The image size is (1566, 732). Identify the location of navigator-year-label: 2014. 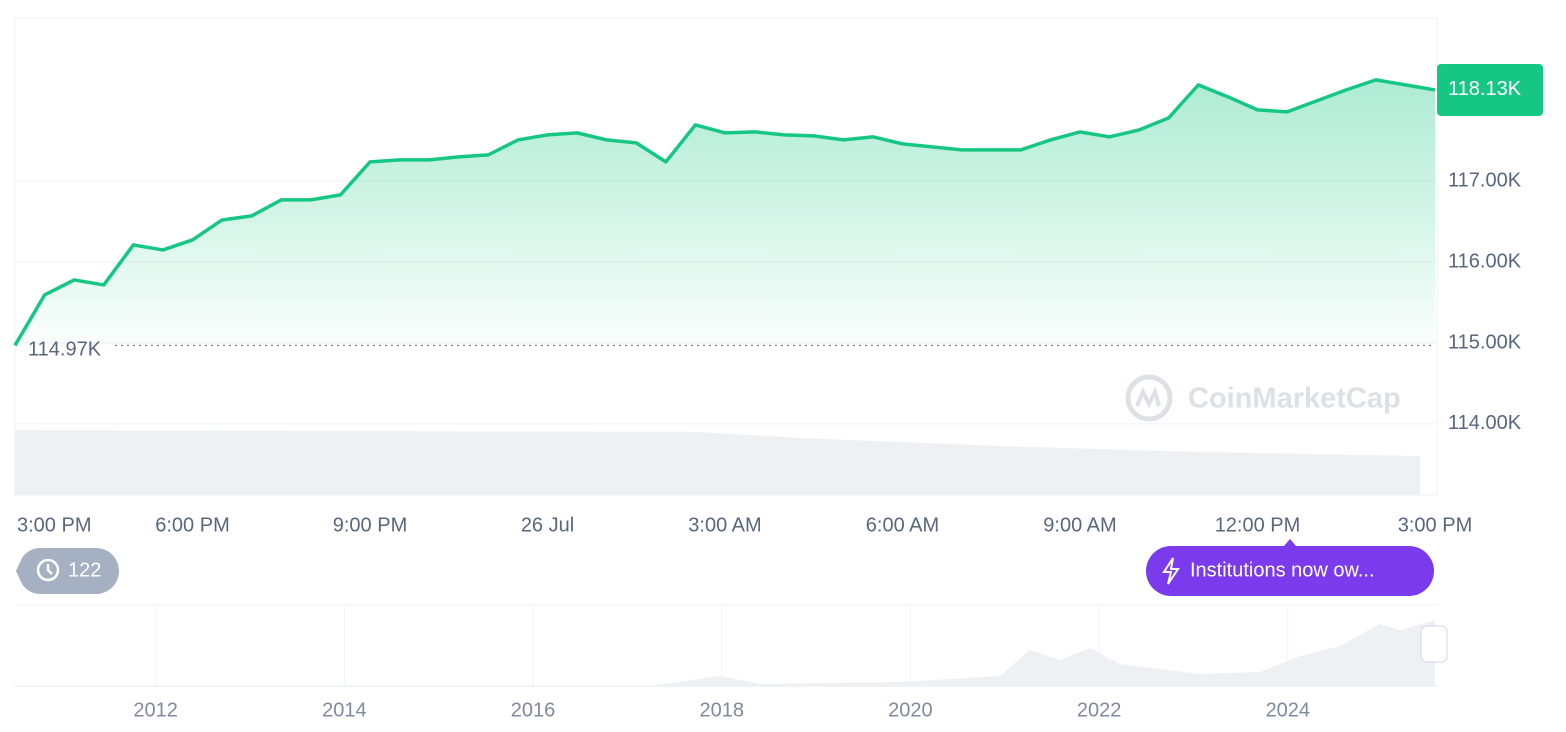
(344, 710).